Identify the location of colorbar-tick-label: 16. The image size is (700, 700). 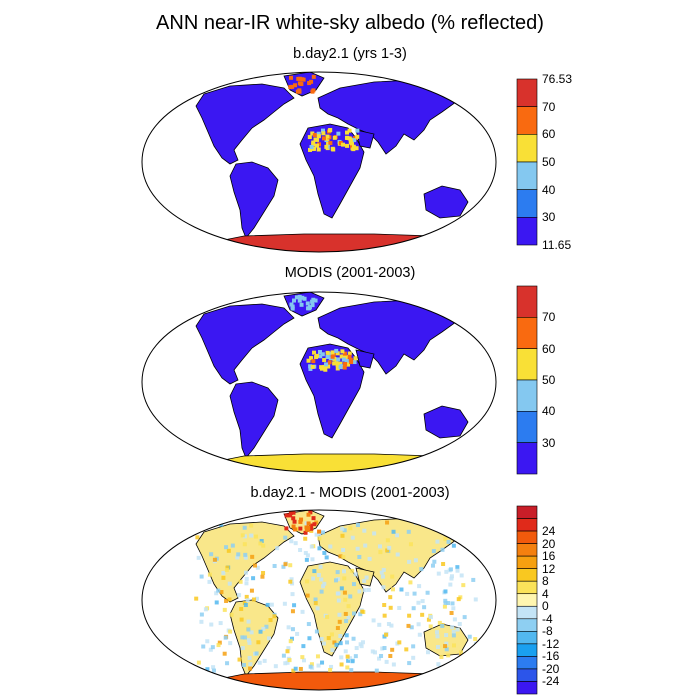
(549, 556).